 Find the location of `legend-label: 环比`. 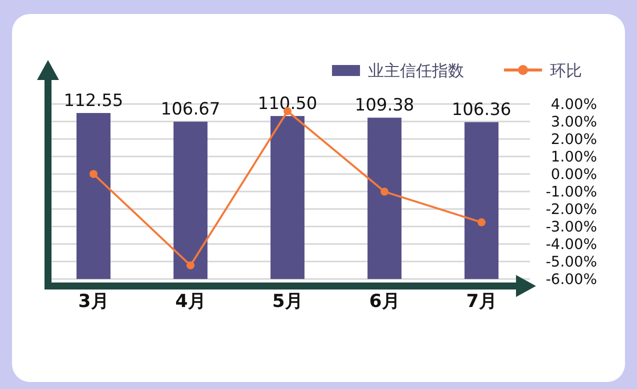

legend-label: 环比 is located at coordinates (566, 70).